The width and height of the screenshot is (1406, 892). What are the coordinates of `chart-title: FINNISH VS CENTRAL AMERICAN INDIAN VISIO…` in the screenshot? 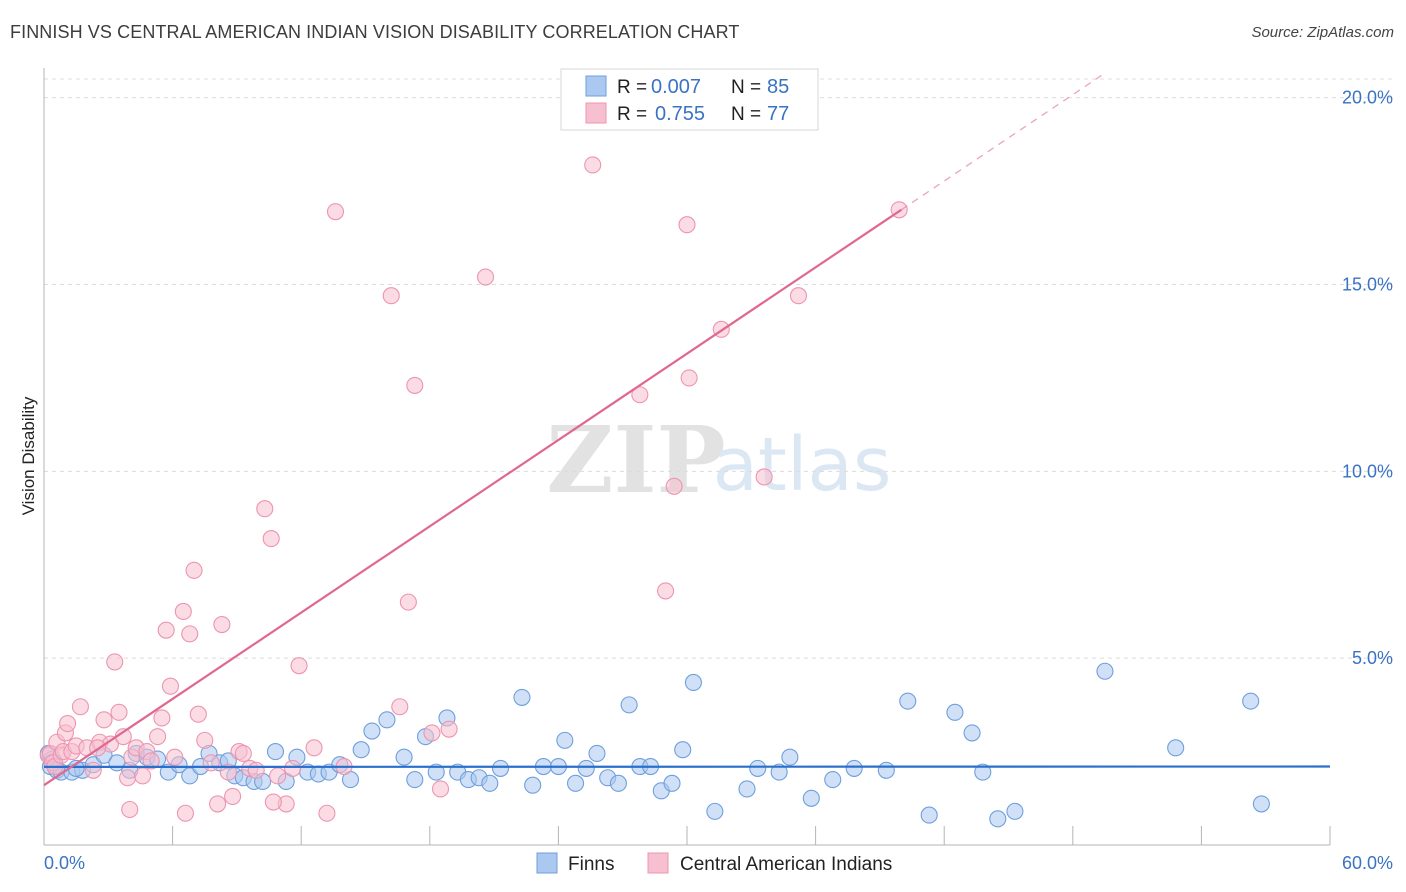 It's located at (375, 32).